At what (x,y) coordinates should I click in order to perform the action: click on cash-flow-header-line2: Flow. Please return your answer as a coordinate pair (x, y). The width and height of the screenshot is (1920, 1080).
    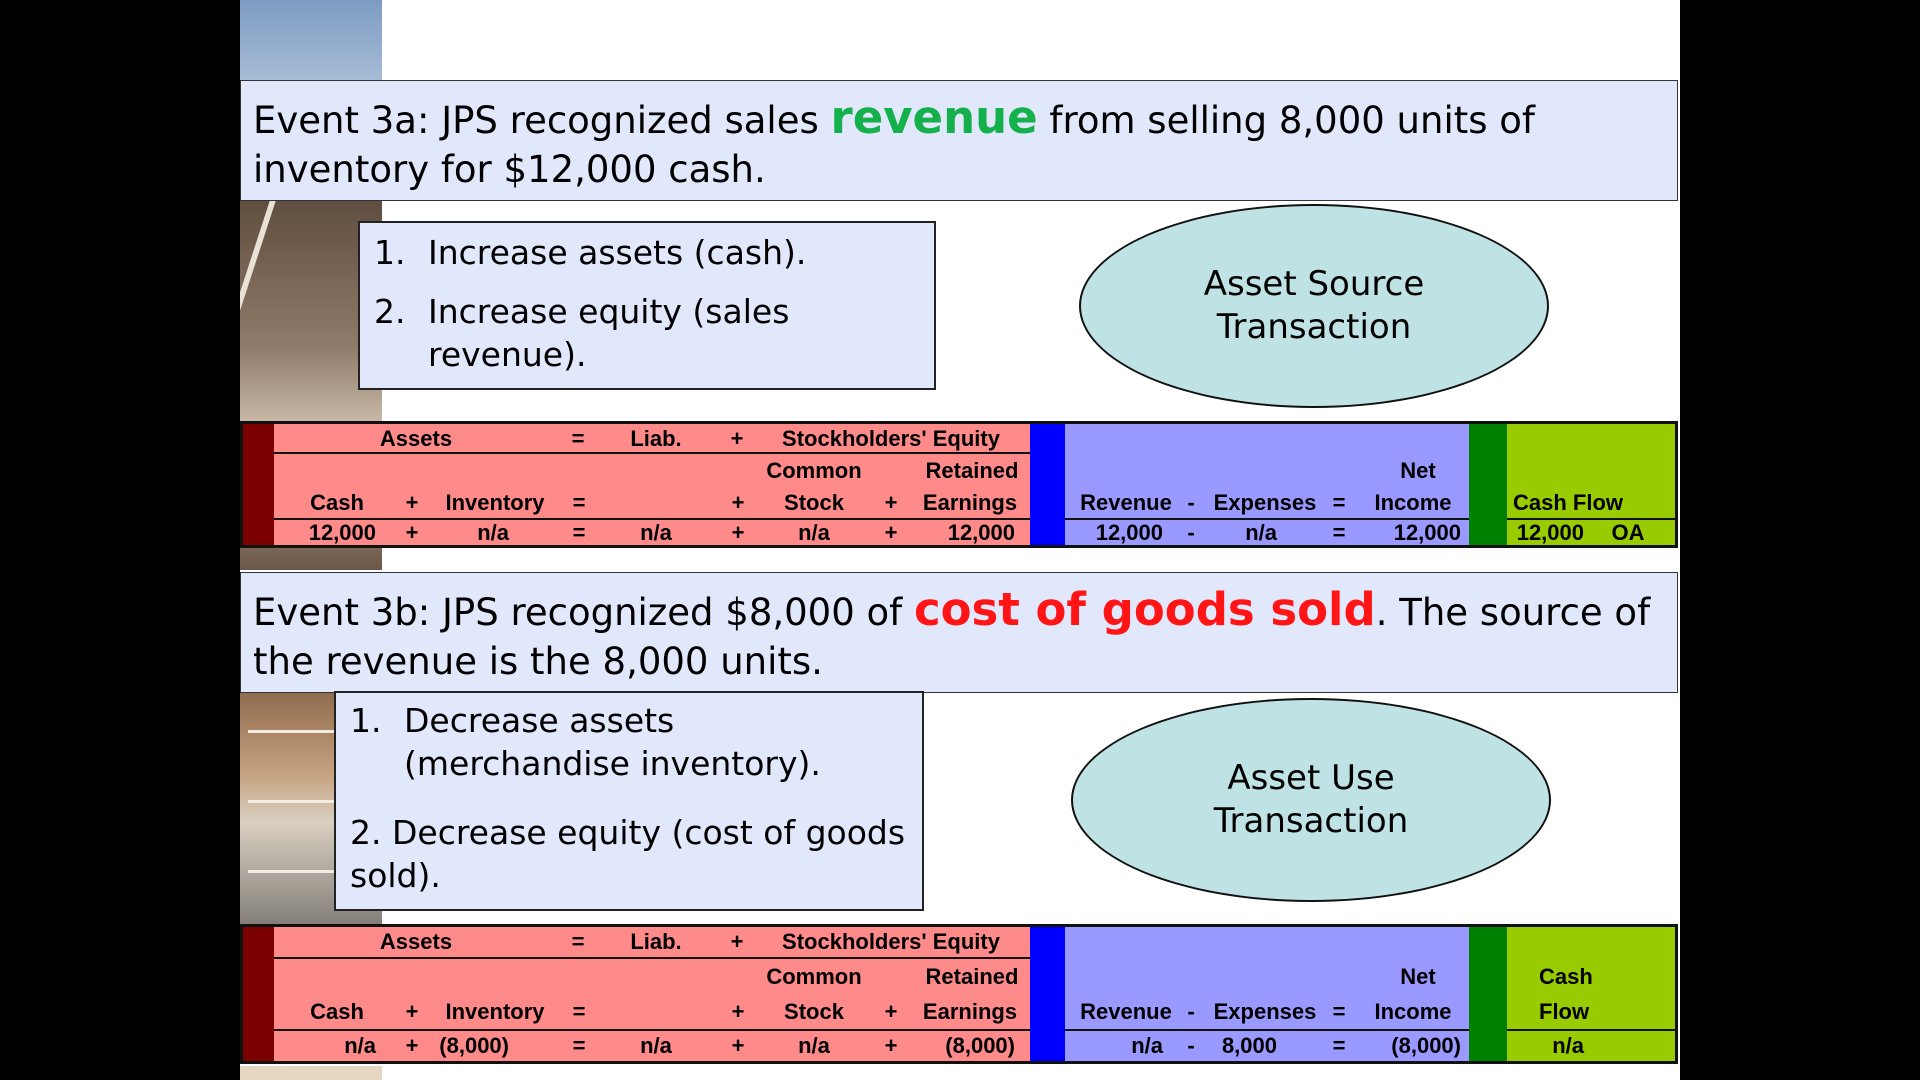
    Looking at the image, I should click on (1564, 1011).